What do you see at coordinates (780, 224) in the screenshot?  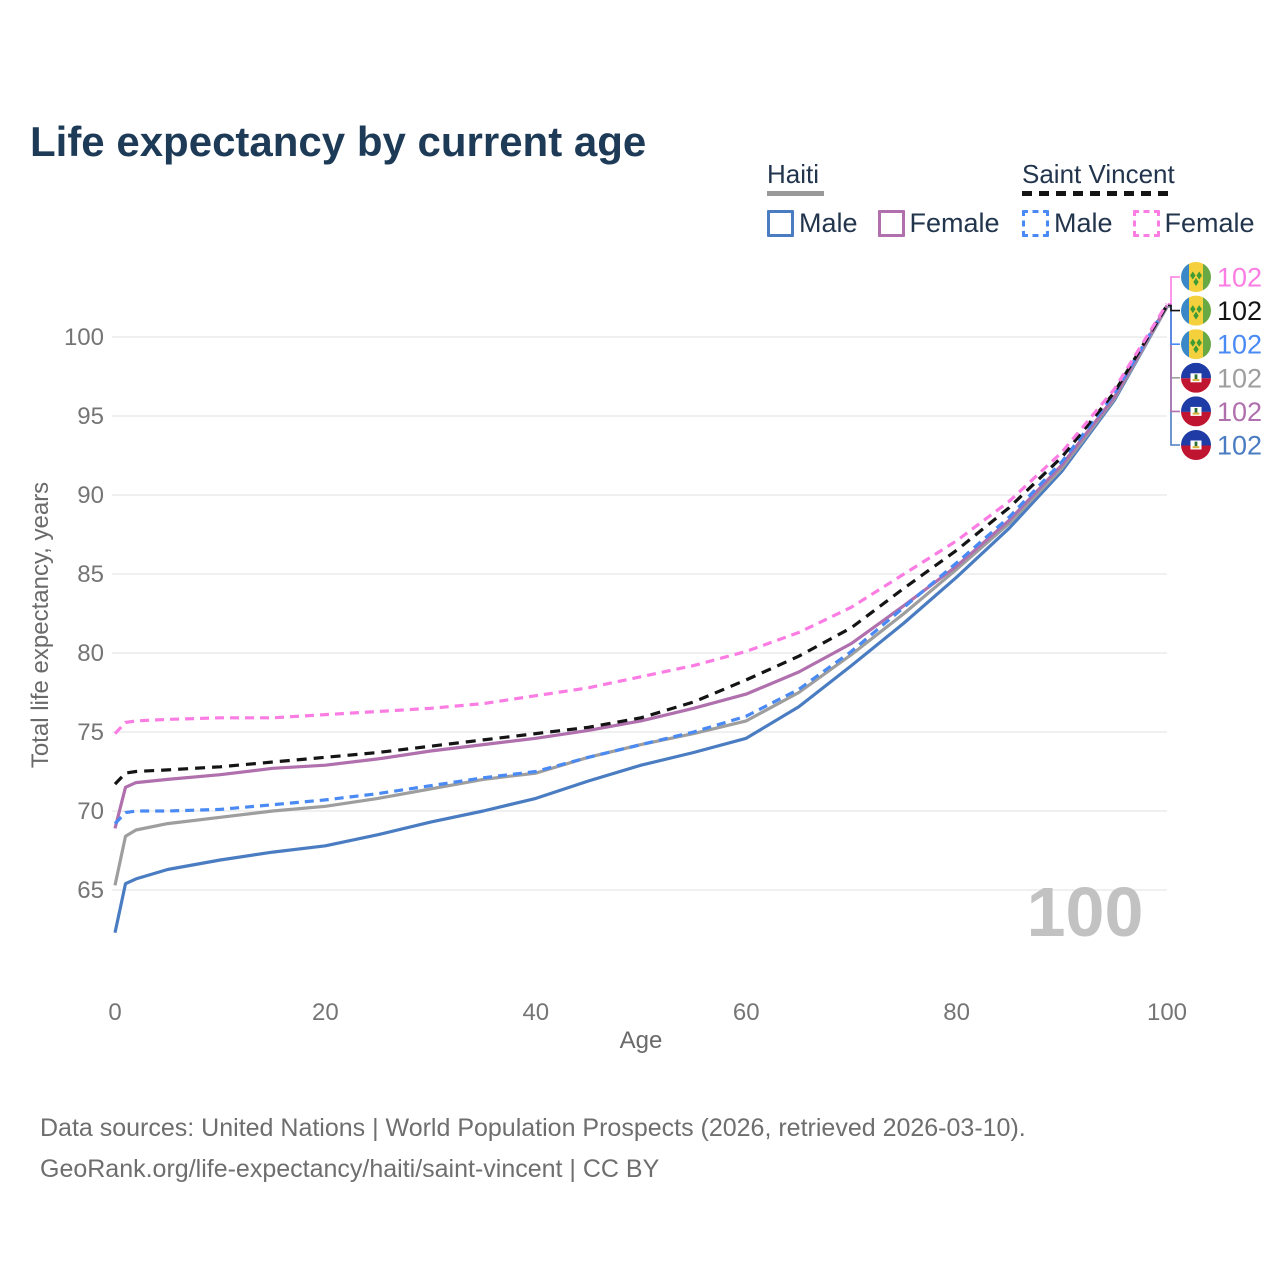 I see `legend-swatch-haiti-male` at bounding box center [780, 224].